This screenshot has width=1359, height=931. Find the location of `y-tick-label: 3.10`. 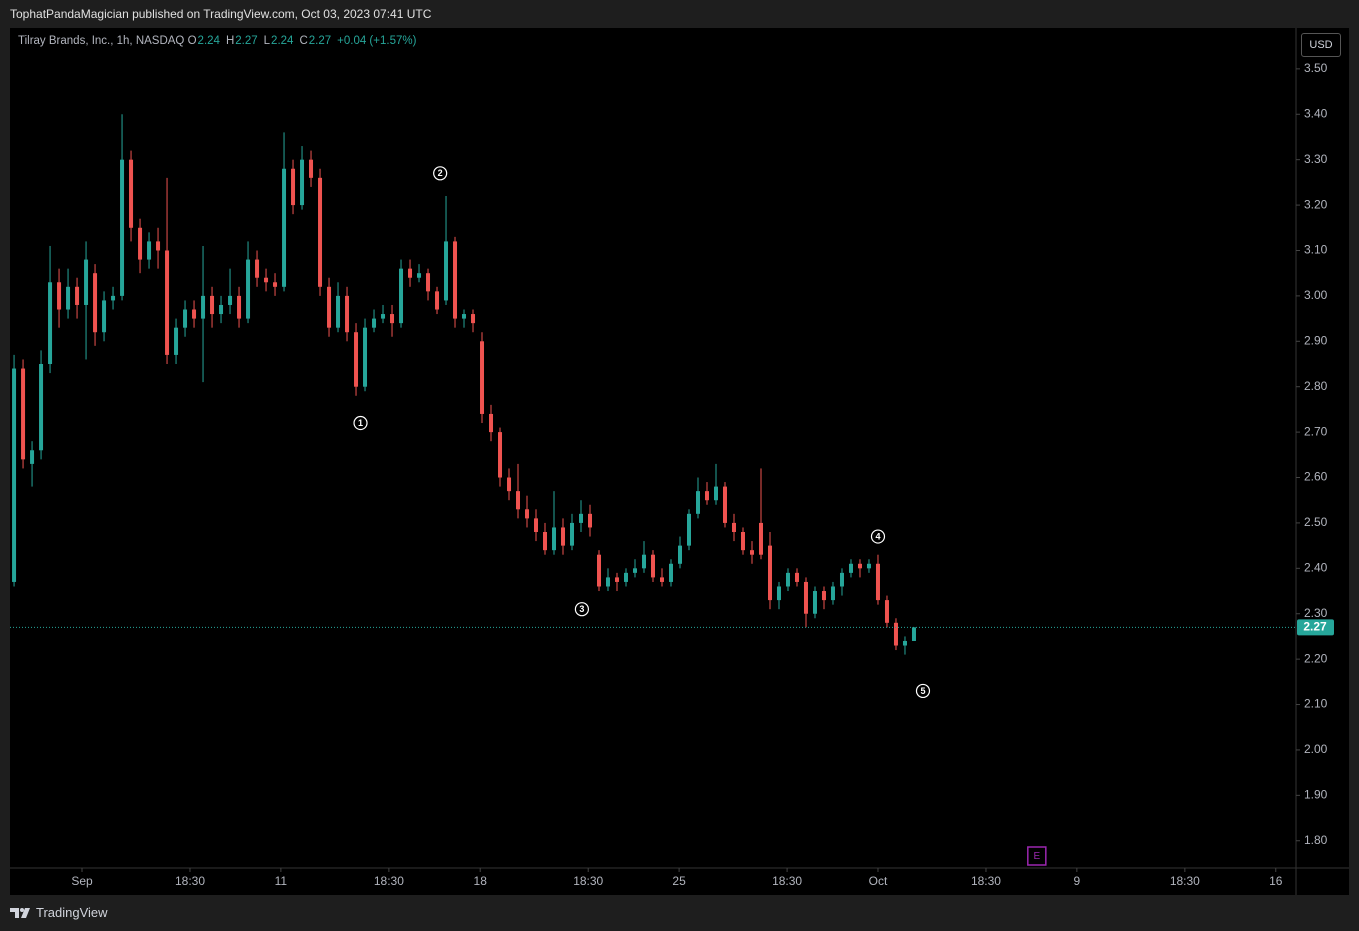

y-tick-label: 3.10 is located at coordinates (1316, 250).